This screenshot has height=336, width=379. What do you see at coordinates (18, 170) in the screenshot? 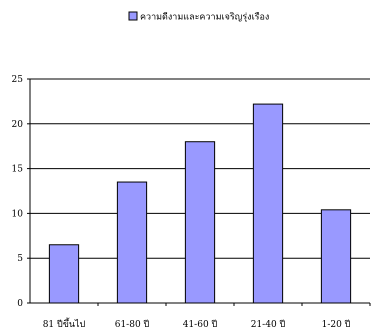
I see `y-tick-label: 15` at bounding box center [18, 170].